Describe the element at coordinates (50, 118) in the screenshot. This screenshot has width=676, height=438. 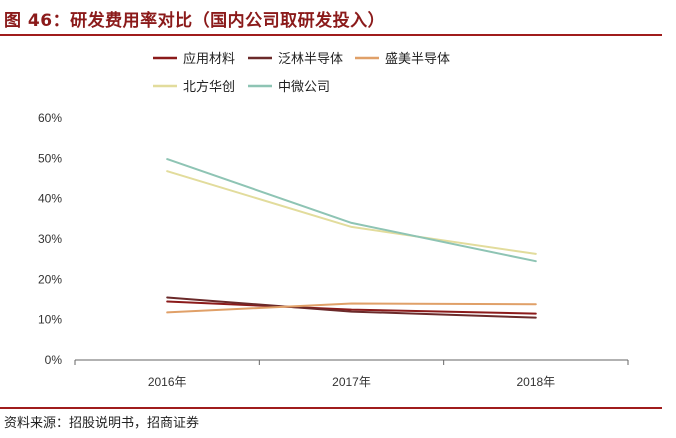
I see `y-tick-label: 60%` at that location.